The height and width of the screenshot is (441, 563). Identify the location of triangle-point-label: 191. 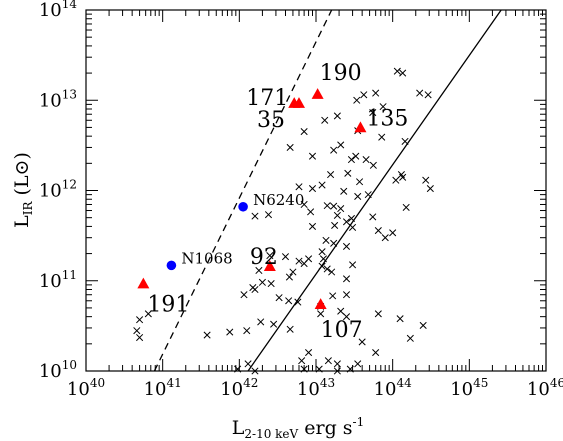
(168, 305).